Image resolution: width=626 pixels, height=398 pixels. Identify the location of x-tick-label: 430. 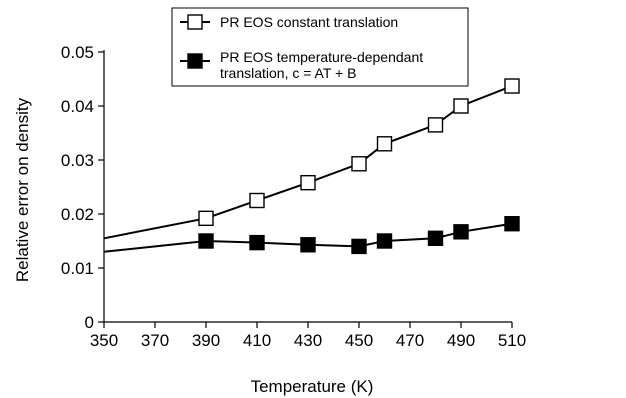
(308, 340).